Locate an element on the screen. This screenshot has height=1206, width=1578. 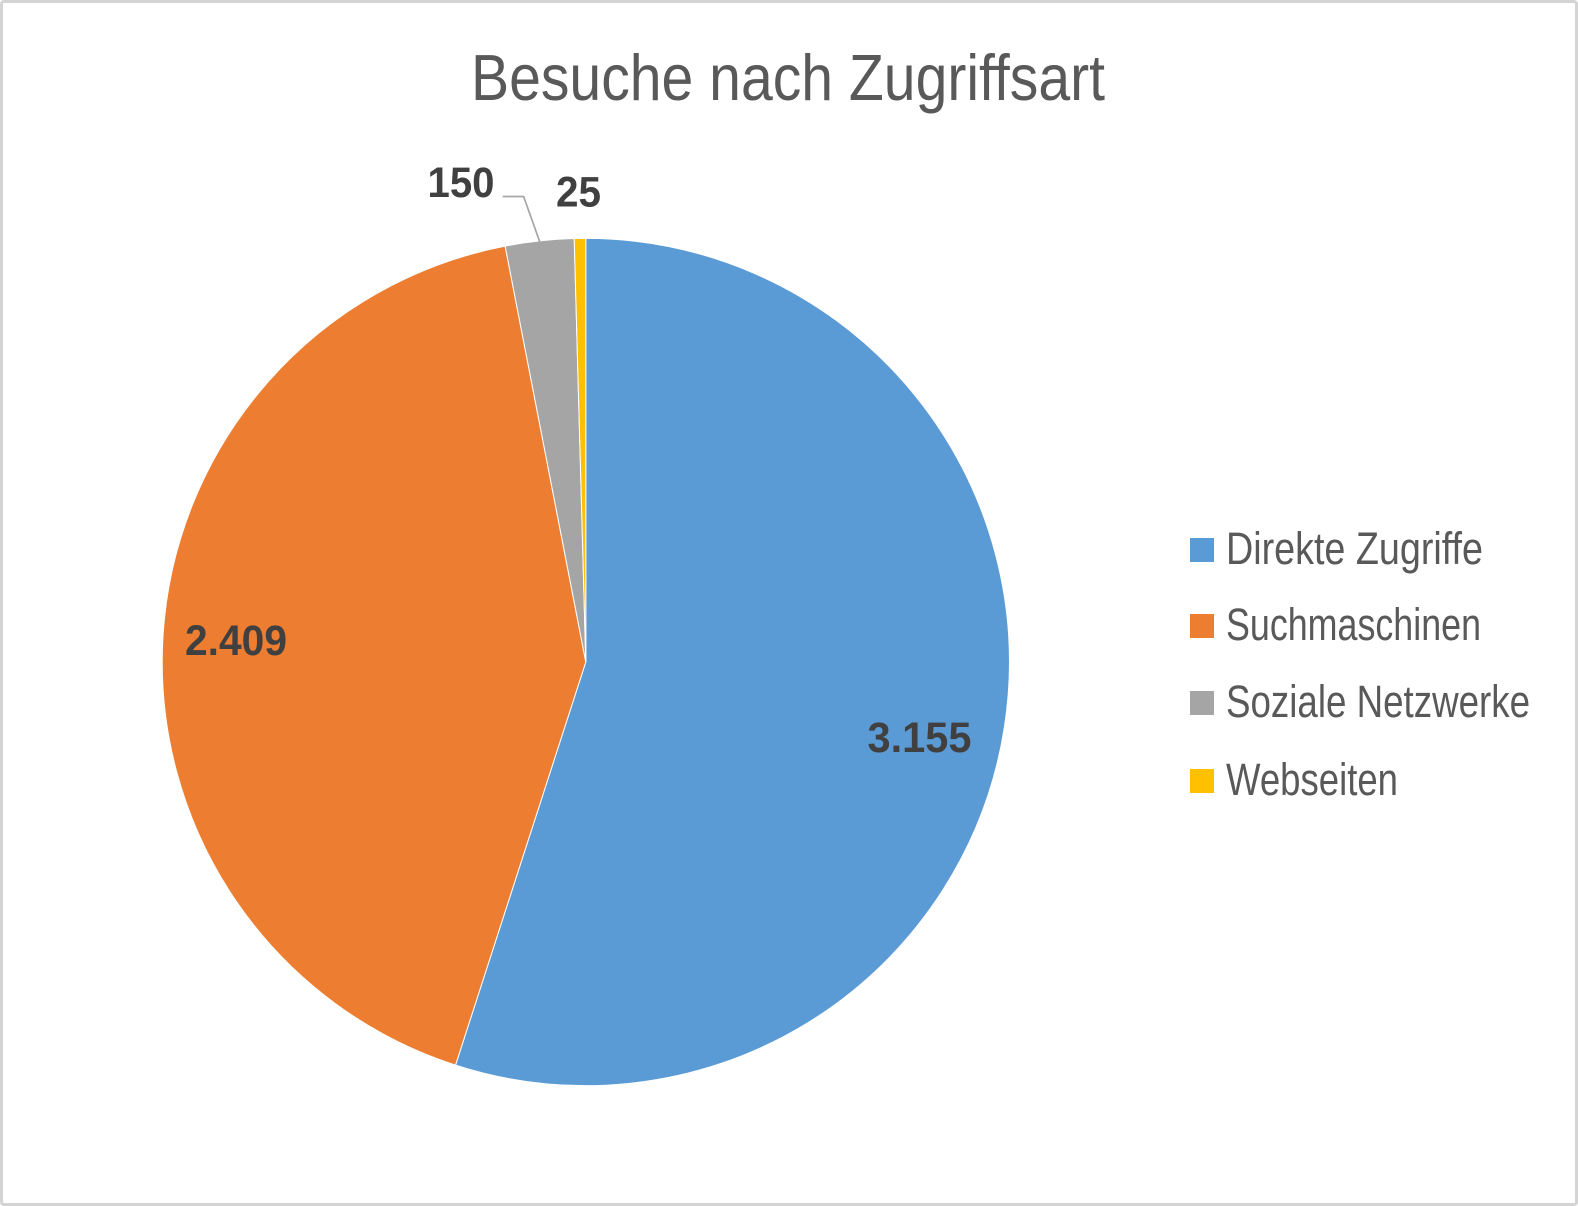
svg-text: Suchmaschinen is located at coordinates (1353, 624).